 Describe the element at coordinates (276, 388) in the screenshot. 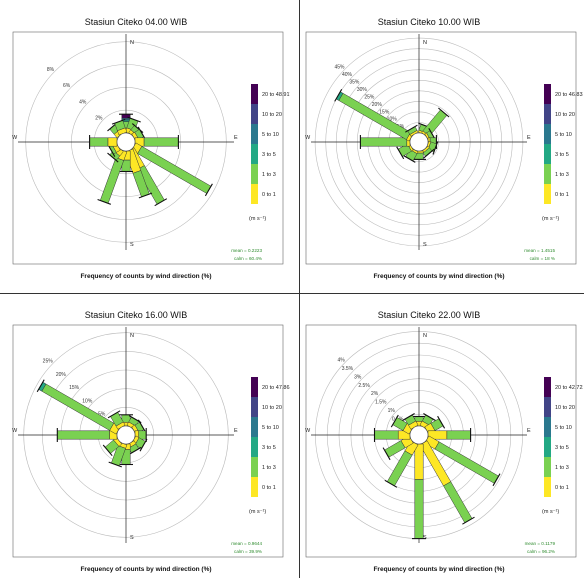

I see `legend-label: 20 to 47.861` at that location.